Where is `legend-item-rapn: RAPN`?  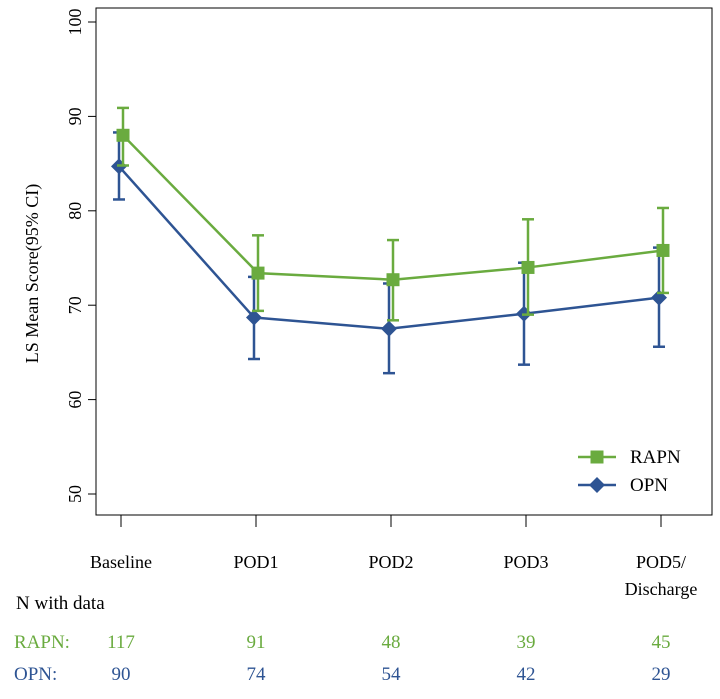
legend-item-rapn: RAPN is located at coordinates (629, 457).